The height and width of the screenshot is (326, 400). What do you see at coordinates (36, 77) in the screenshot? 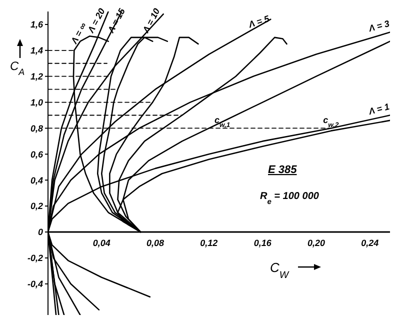
I see `y-tick-label: 1,2` at bounding box center [36, 77].